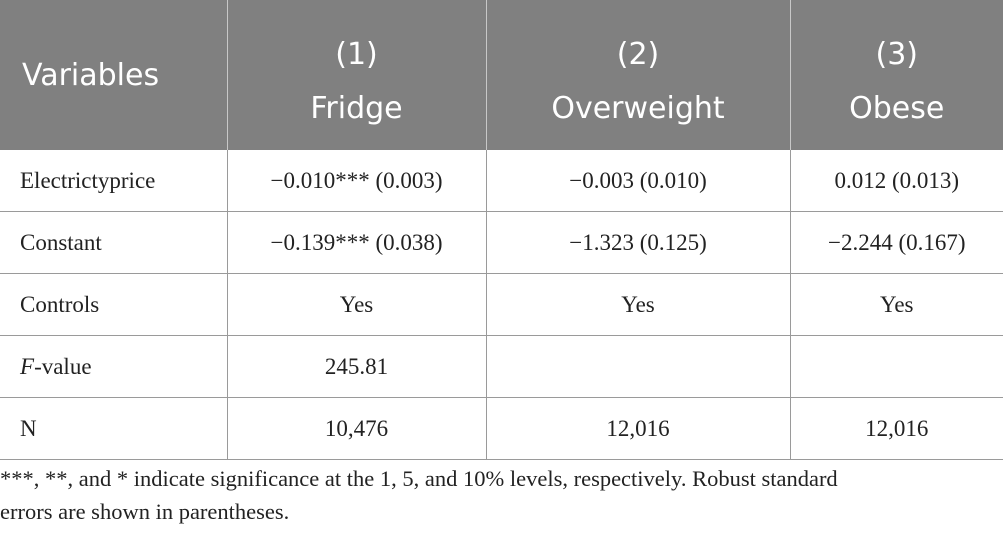 The width and height of the screenshot is (1003, 539). Describe the element at coordinates (114, 75) in the screenshot. I see `header-variables: Variables` at that location.